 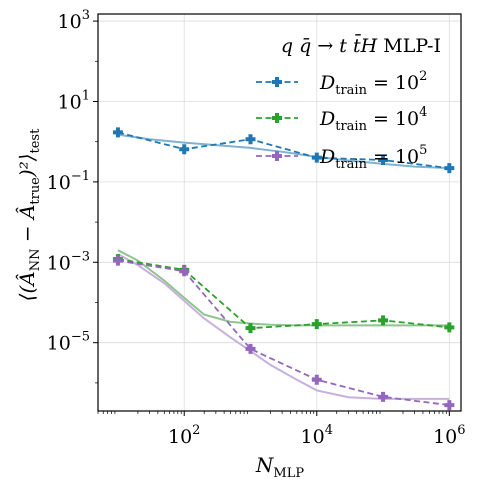 What do you see at coordinates (449, 435) in the screenshot?
I see `x-tick-label: 10⁶` at bounding box center [449, 435].